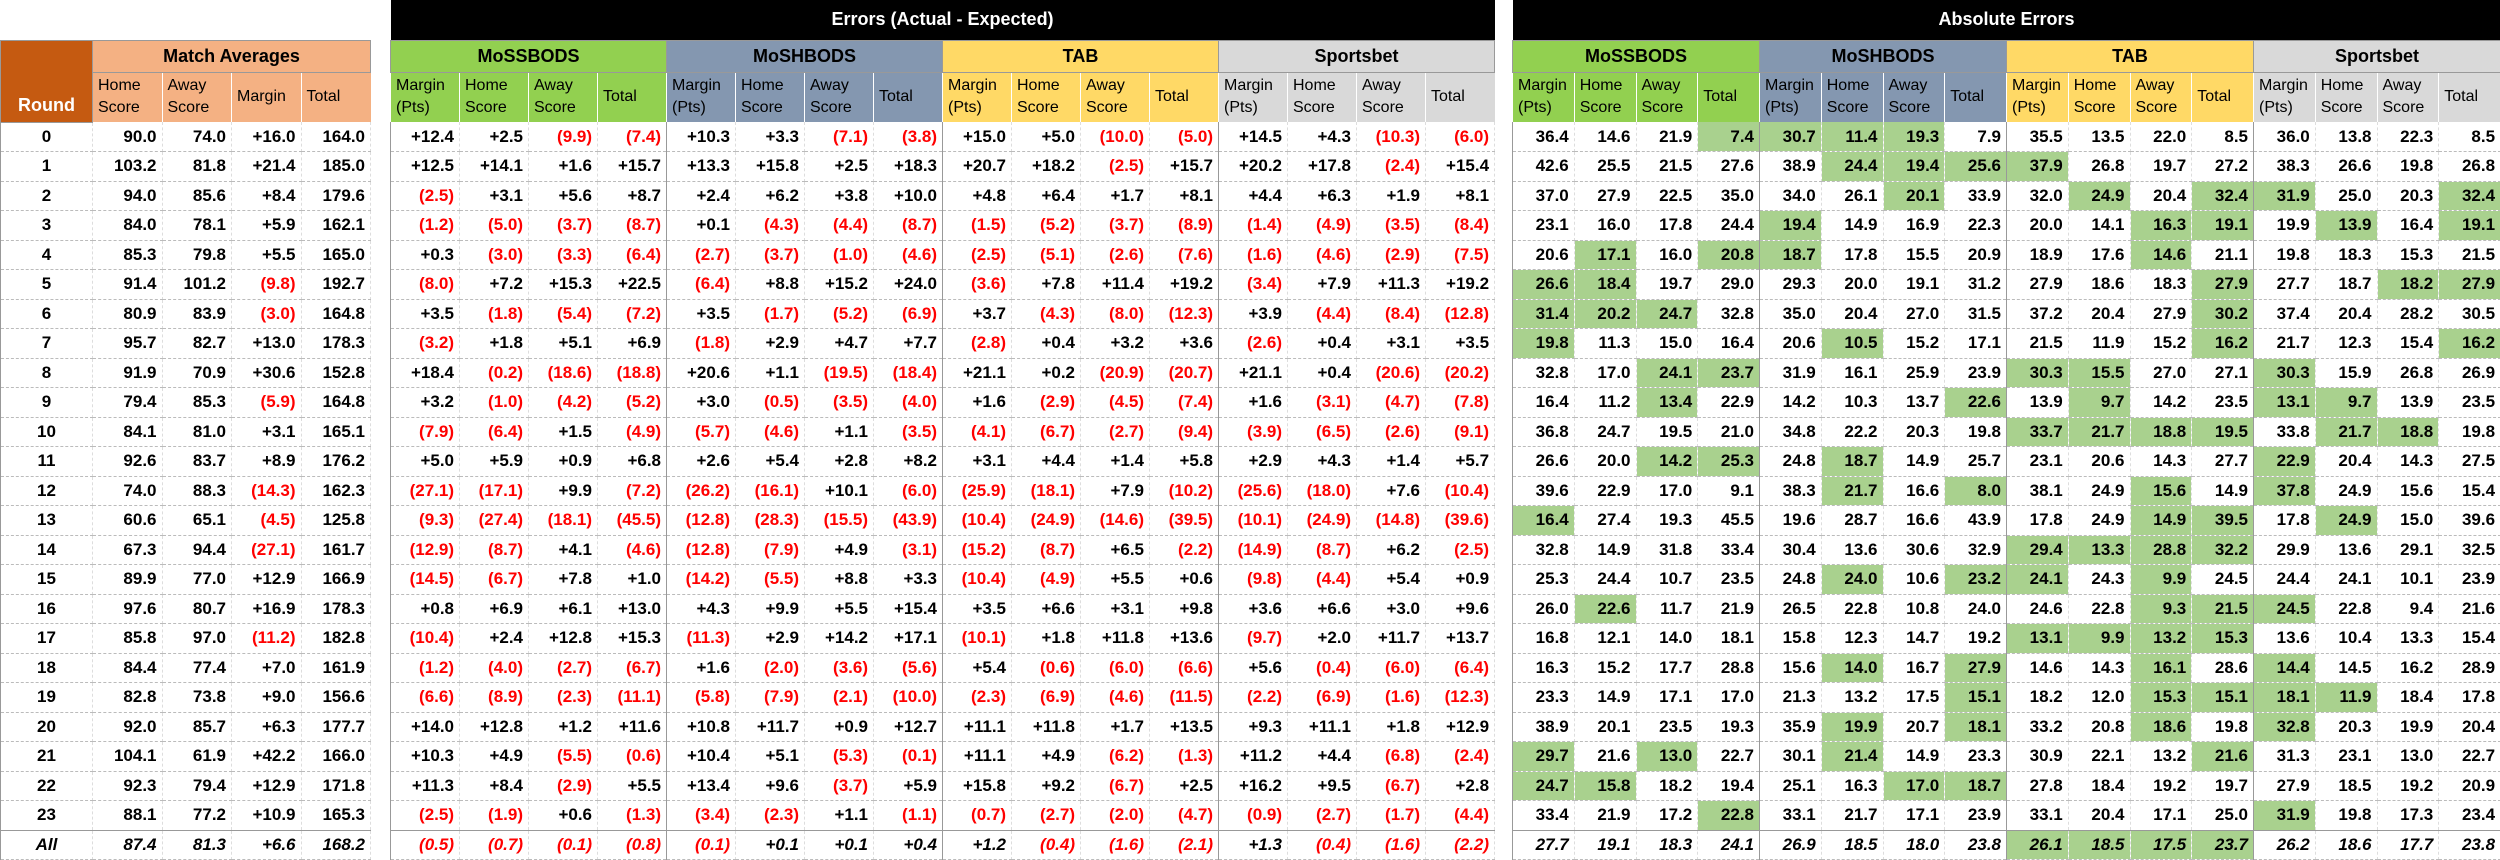  I want to click on title-row, so click(185, 20).